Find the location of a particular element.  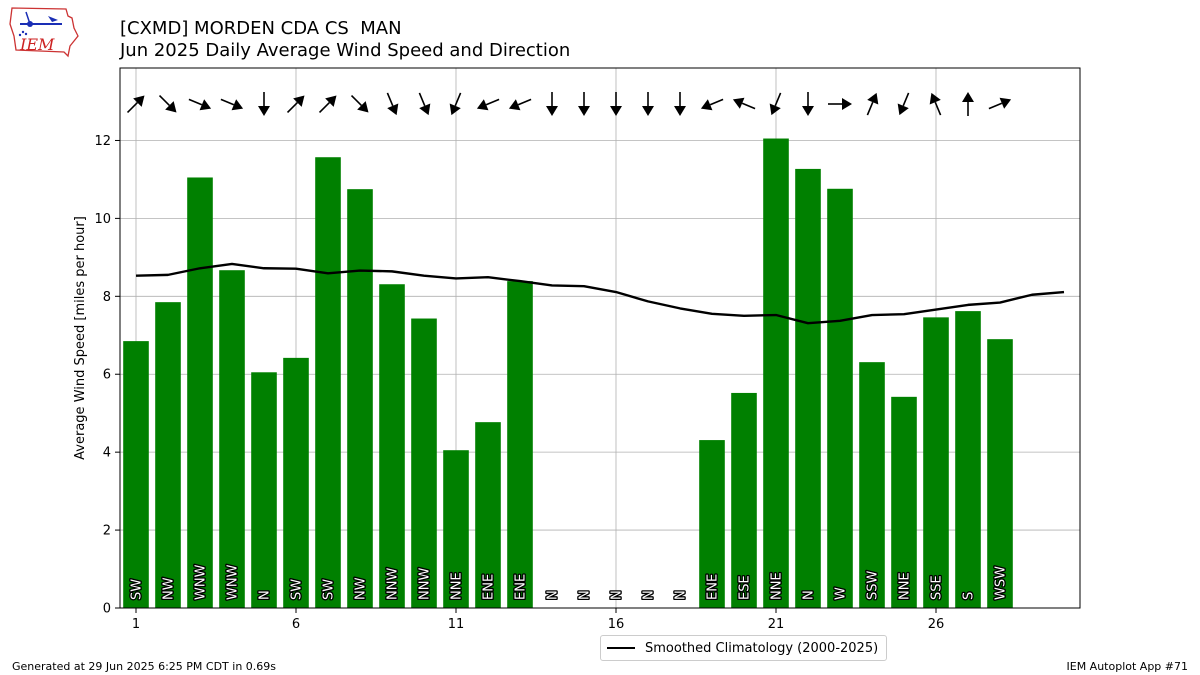

direction-label-day-24: SSW is located at coordinates (873, 585).